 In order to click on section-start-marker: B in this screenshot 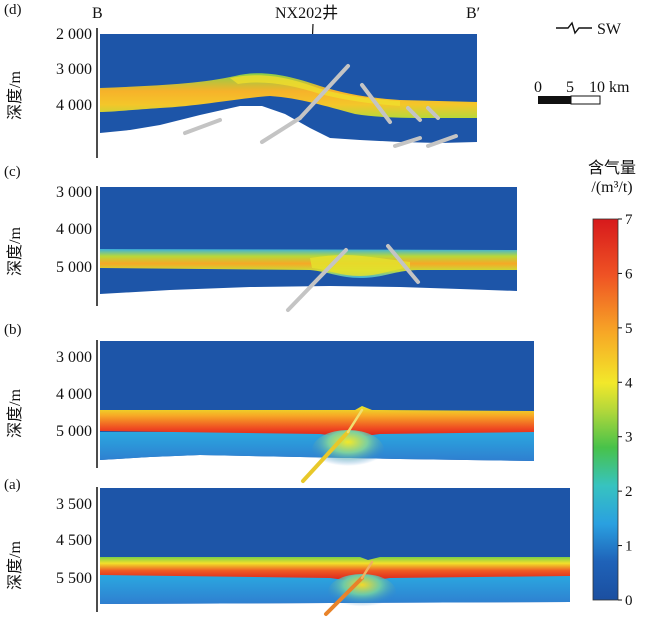, I will do `click(97, 13)`.